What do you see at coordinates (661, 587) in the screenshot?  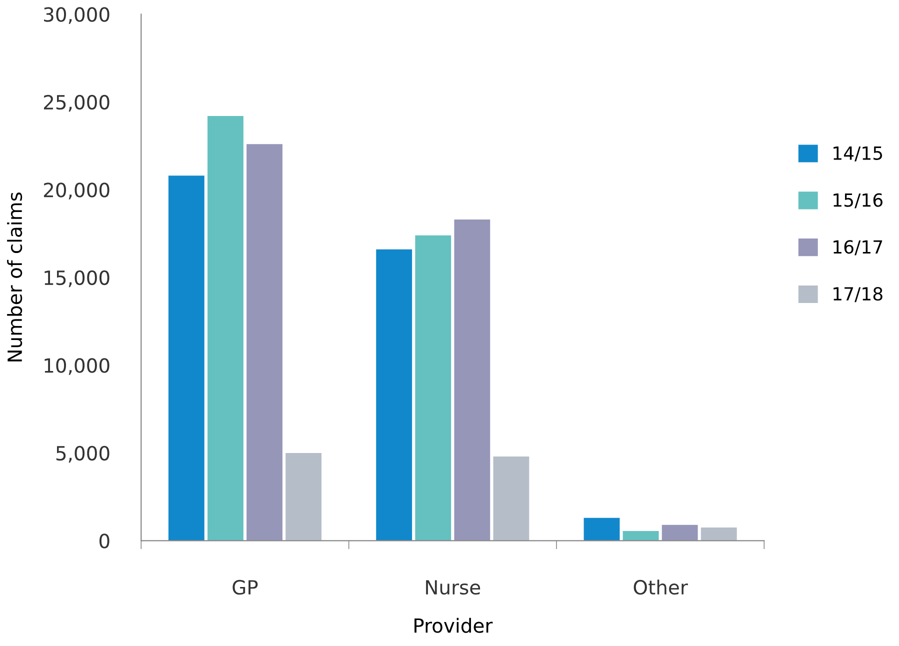 I see `x-tick-label: Other` at bounding box center [661, 587].